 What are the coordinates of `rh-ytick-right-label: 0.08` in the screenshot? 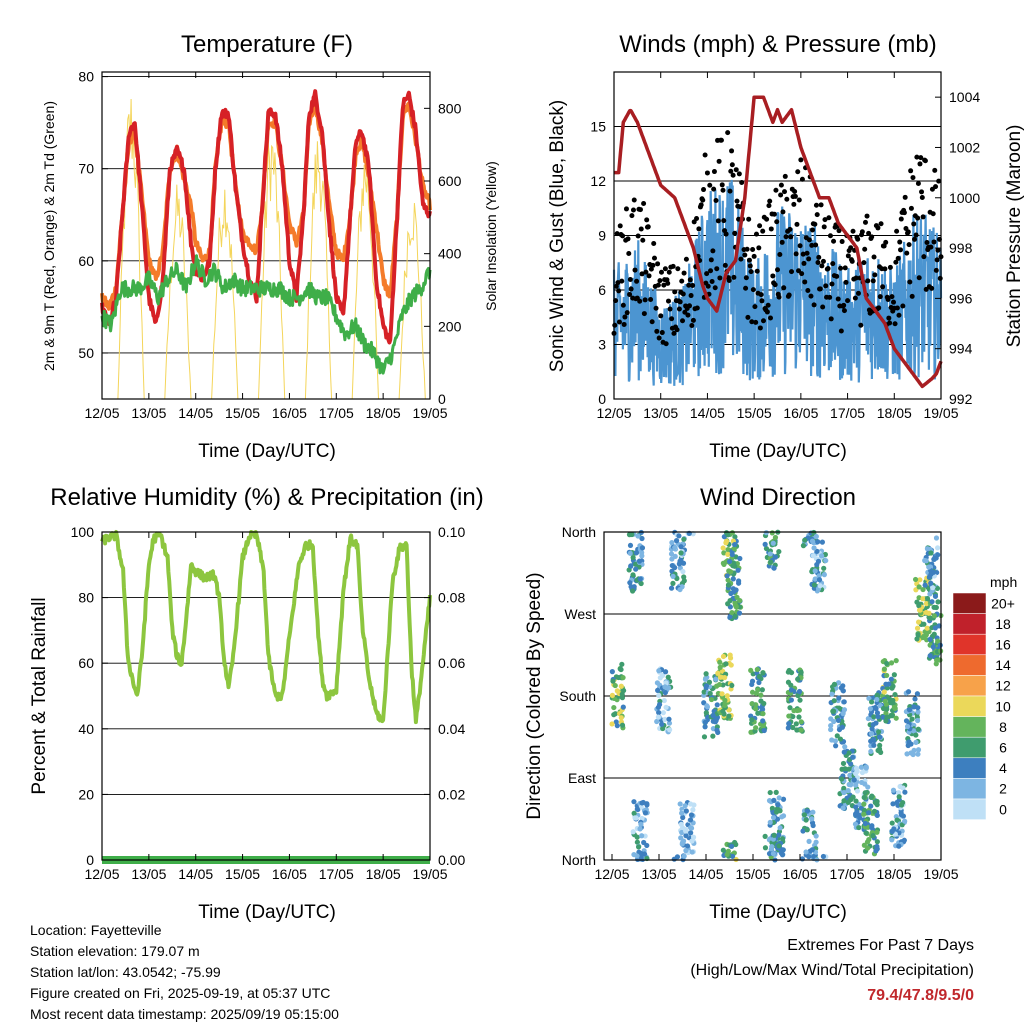 It's located at (451, 598).